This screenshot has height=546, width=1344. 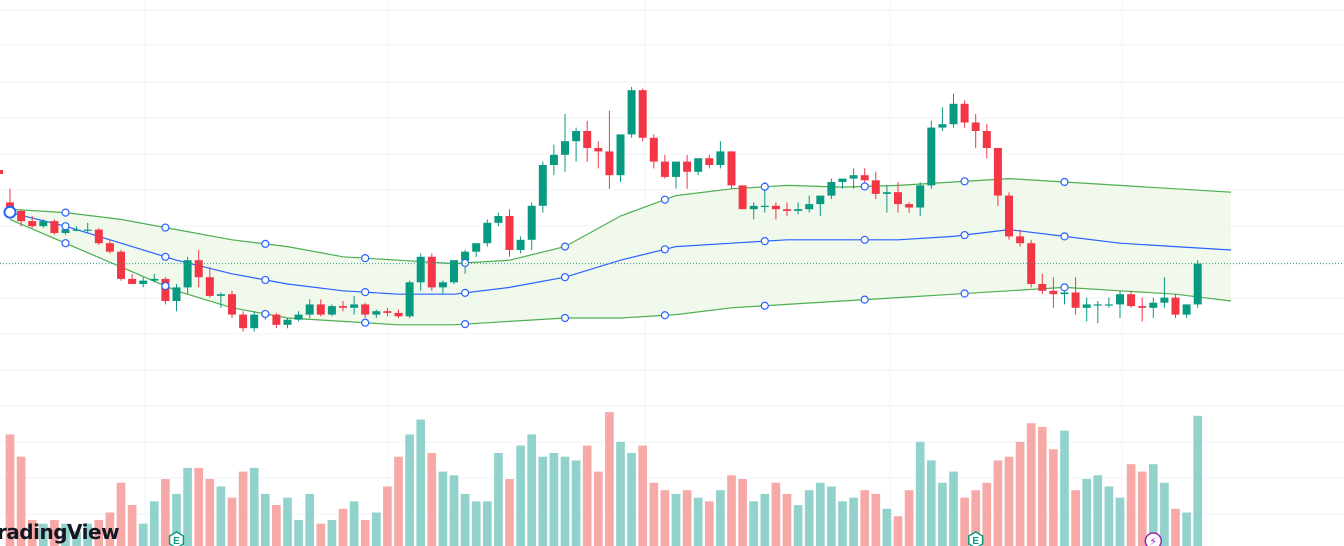 I want to click on event-markers: E E ⚡, so click(x=665, y=538).